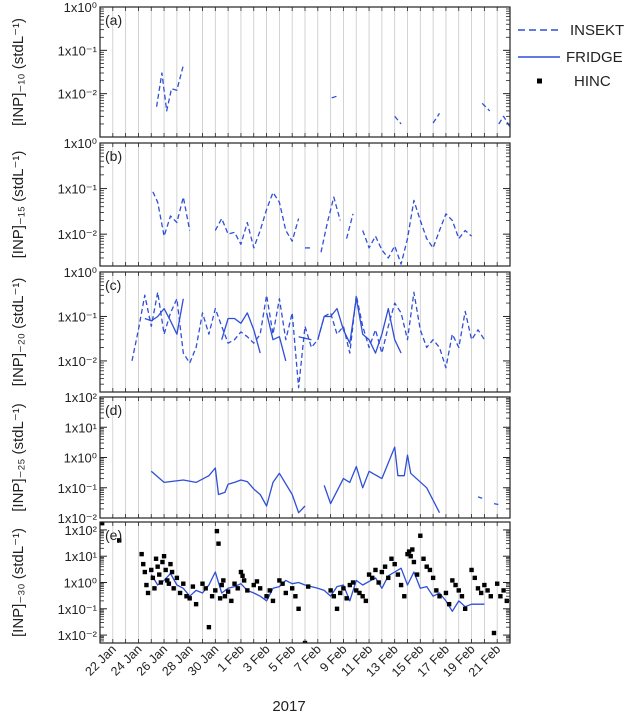 The image size is (641, 718). What do you see at coordinates (80, 143) in the screenshot?
I see `y-tick-label: 1x10⁰` at bounding box center [80, 143].